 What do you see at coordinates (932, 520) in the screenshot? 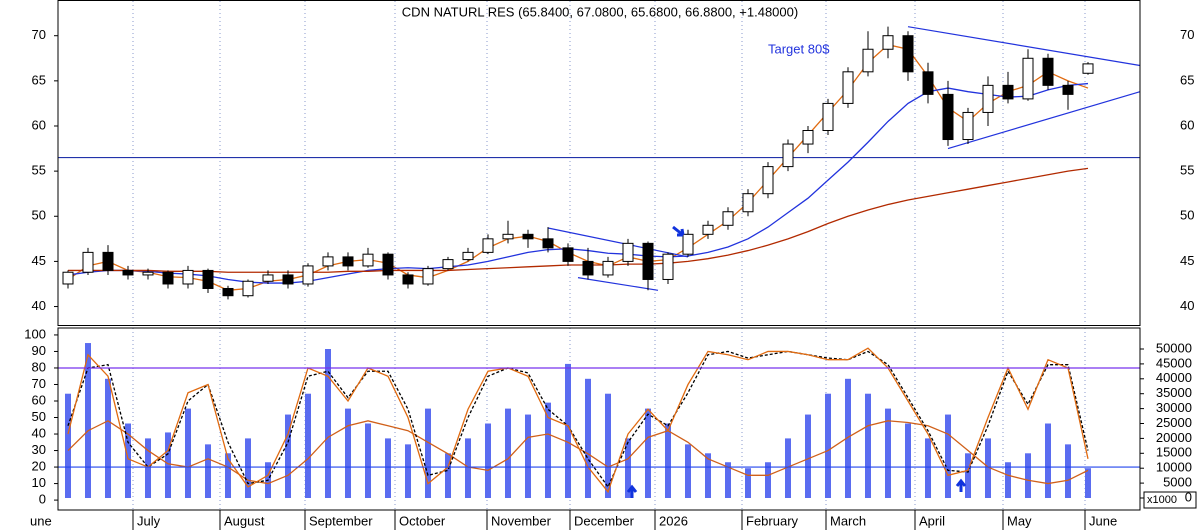
I see `x-tick-label: April` at bounding box center [932, 520].